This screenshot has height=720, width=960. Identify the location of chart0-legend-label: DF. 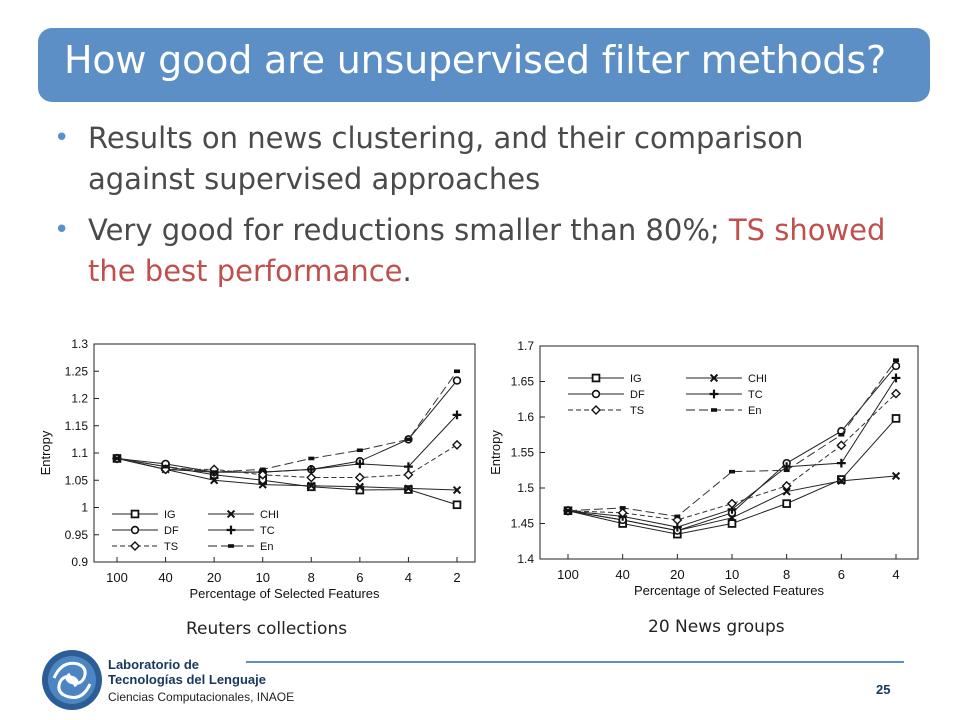
(171, 531).